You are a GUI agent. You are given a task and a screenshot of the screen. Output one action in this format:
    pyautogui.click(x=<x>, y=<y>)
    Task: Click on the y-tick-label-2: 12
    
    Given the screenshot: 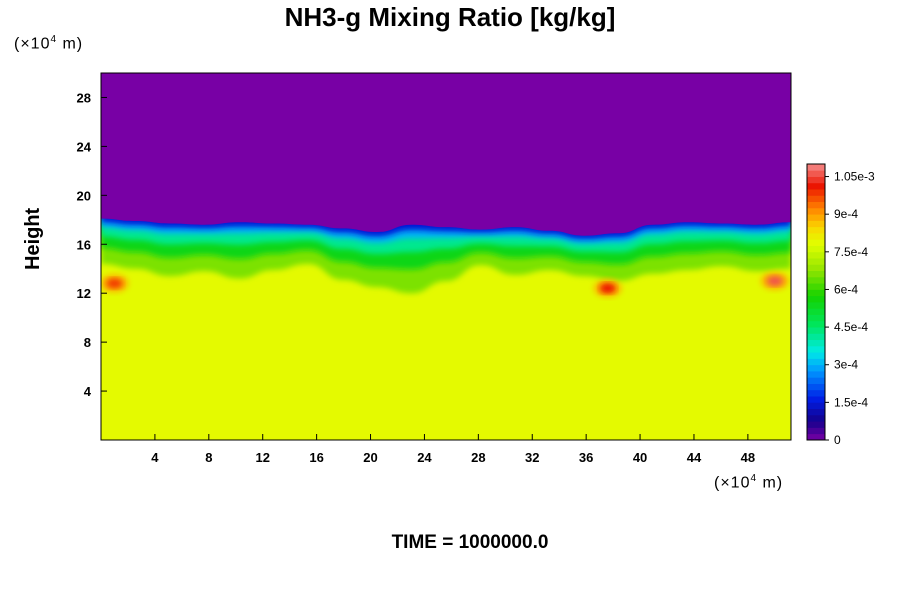 What is the action you would take?
    pyautogui.click(x=84, y=293)
    